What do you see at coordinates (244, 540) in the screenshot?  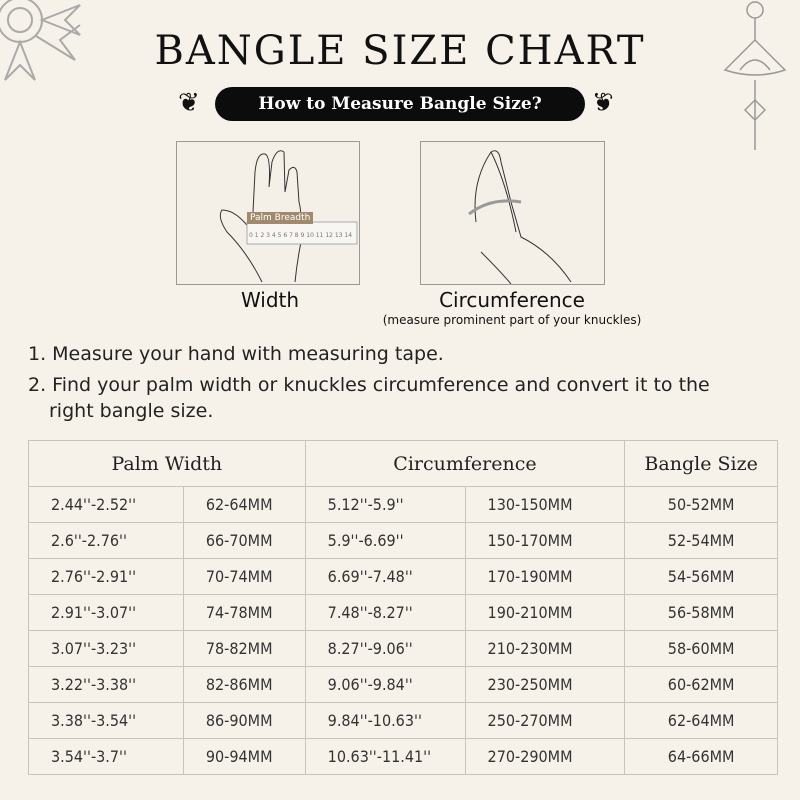 I see `palm-width-mm-cell: 66-70MM` at bounding box center [244, 540].